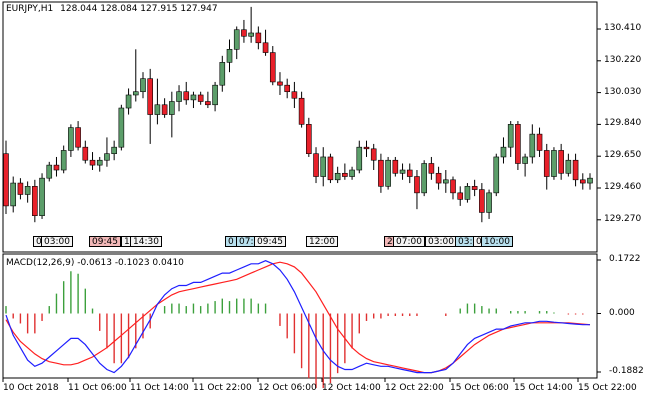 The height and width of the screenshot is (400, 650). What do you see at coordinates (623, 59) in the screenshot?
I see `price-label: 130.220` at bounding box center [623, 59].